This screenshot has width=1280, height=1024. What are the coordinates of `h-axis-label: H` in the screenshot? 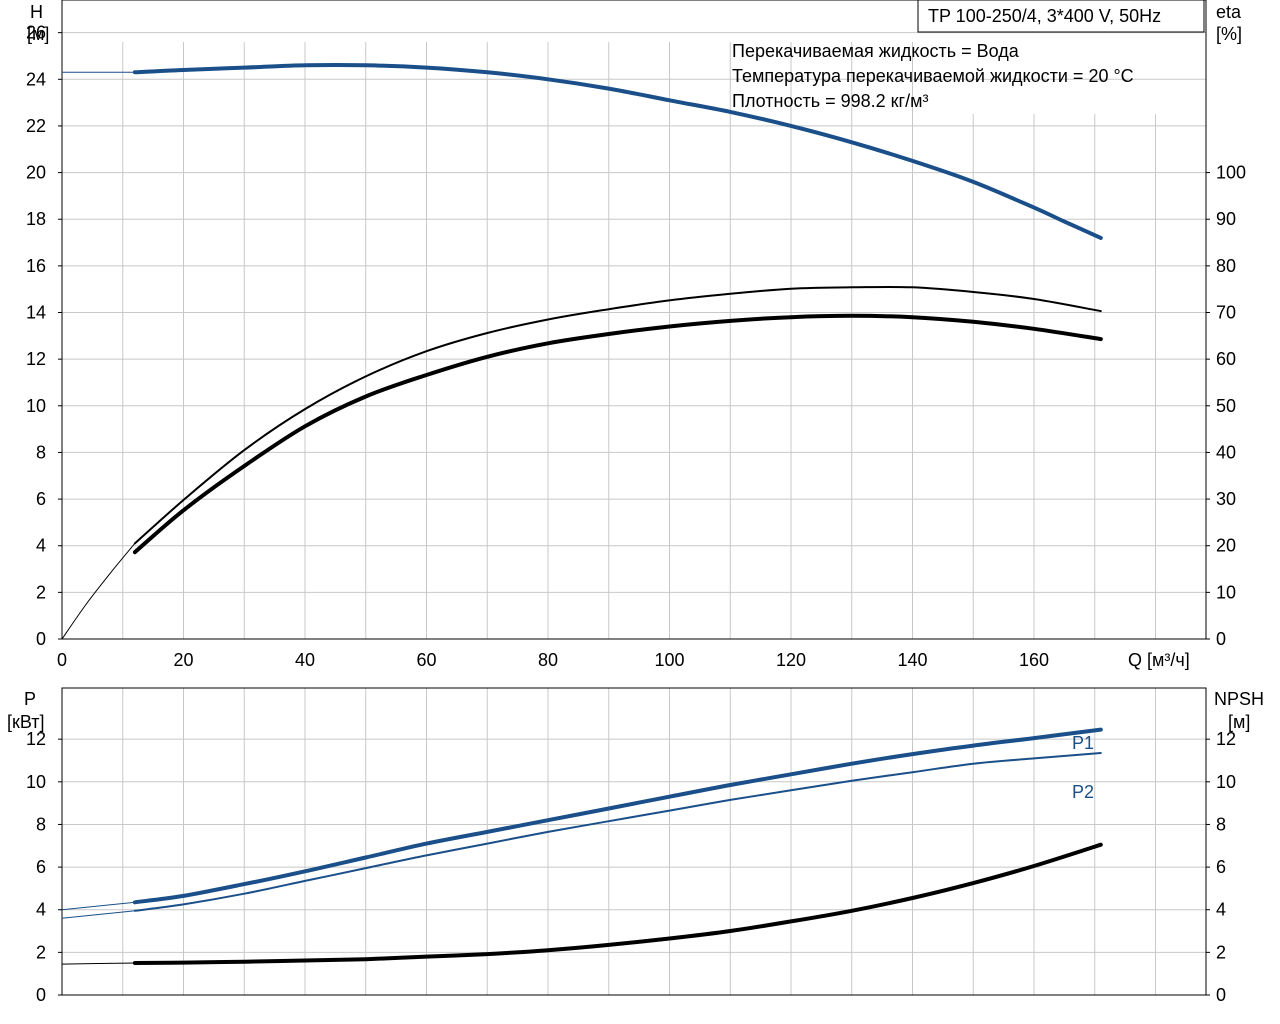 It's located at (36, 12).